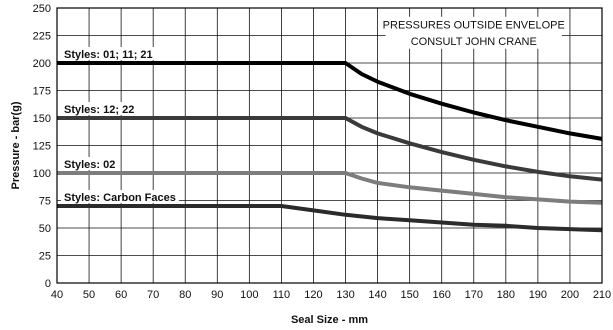 The width and height of the screenshot is (613, 330). Describe the element at coordinates (474, 26) in the screenshot. I see `envelope-note-line-1: PRESSURES OUTSIDE ENVELOPE` at that location.